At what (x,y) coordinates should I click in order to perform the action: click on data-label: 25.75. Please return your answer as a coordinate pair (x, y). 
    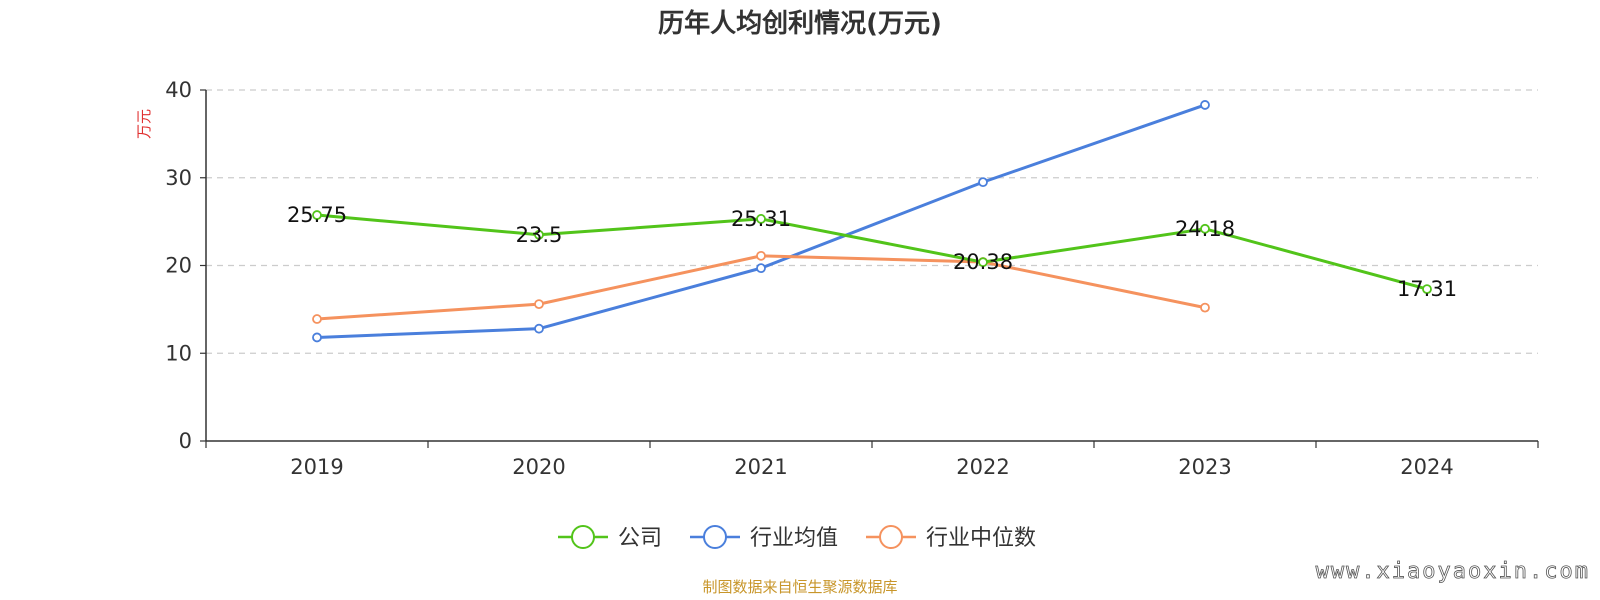
    Looking at the image, I should click on (317, 215).